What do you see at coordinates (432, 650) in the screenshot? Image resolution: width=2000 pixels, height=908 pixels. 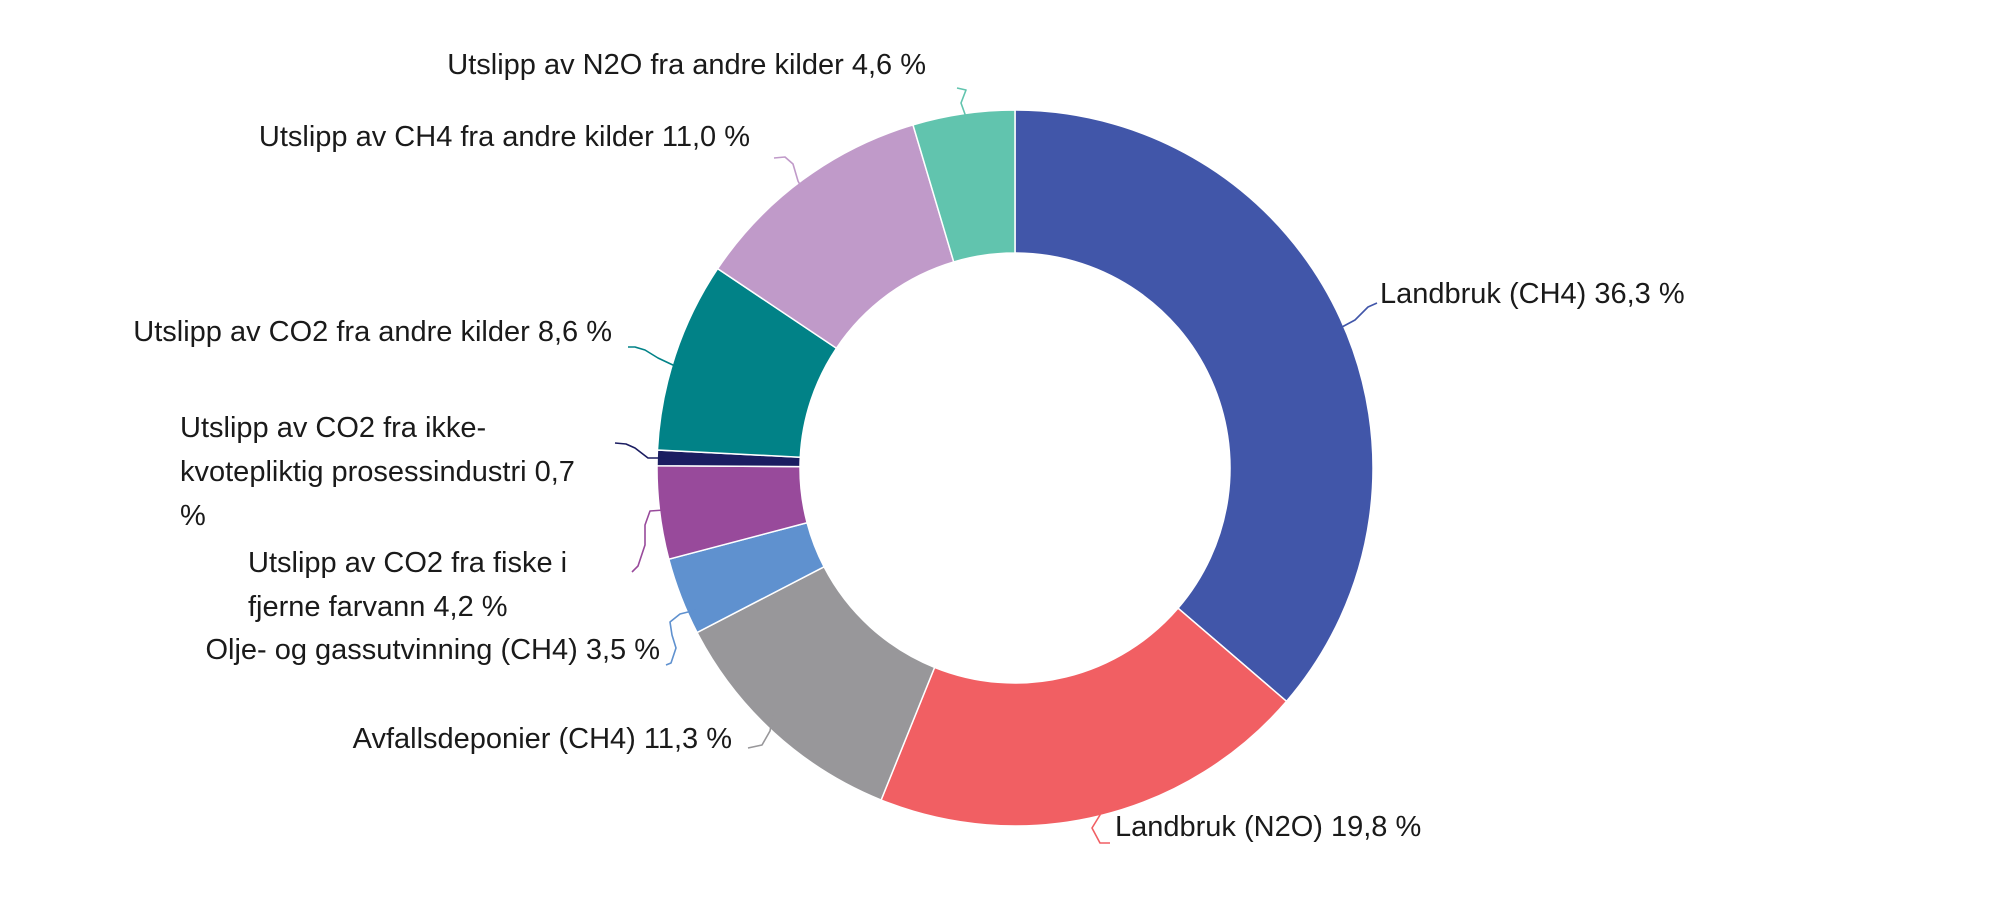 I see `slice-label: Olje- og gassutvinning (CH4) 3,5 %` at bounding box center [432, 650].